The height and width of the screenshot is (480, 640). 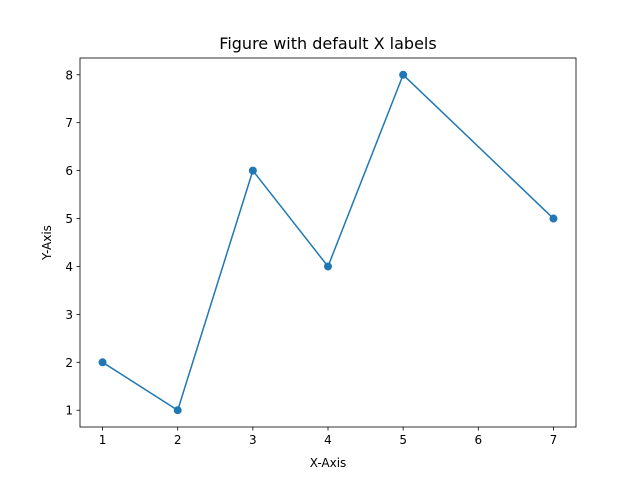 I want to click on x-tick-label: 5, so click(x=403, y=440).